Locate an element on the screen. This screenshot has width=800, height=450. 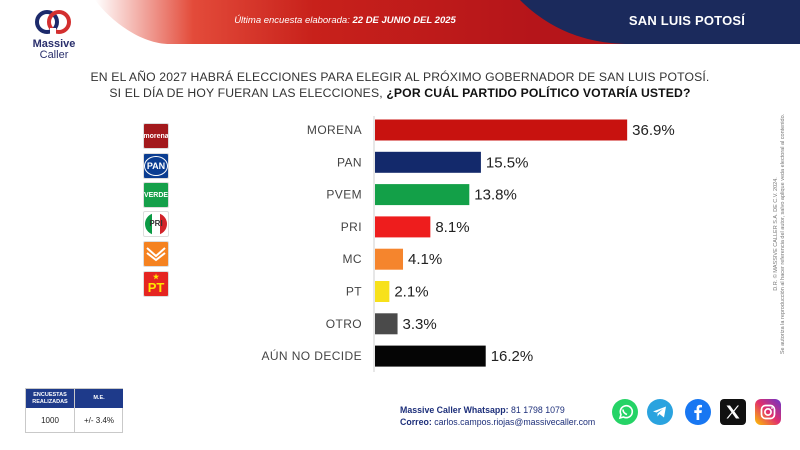
table-divider is located at coordinates (74, 411).